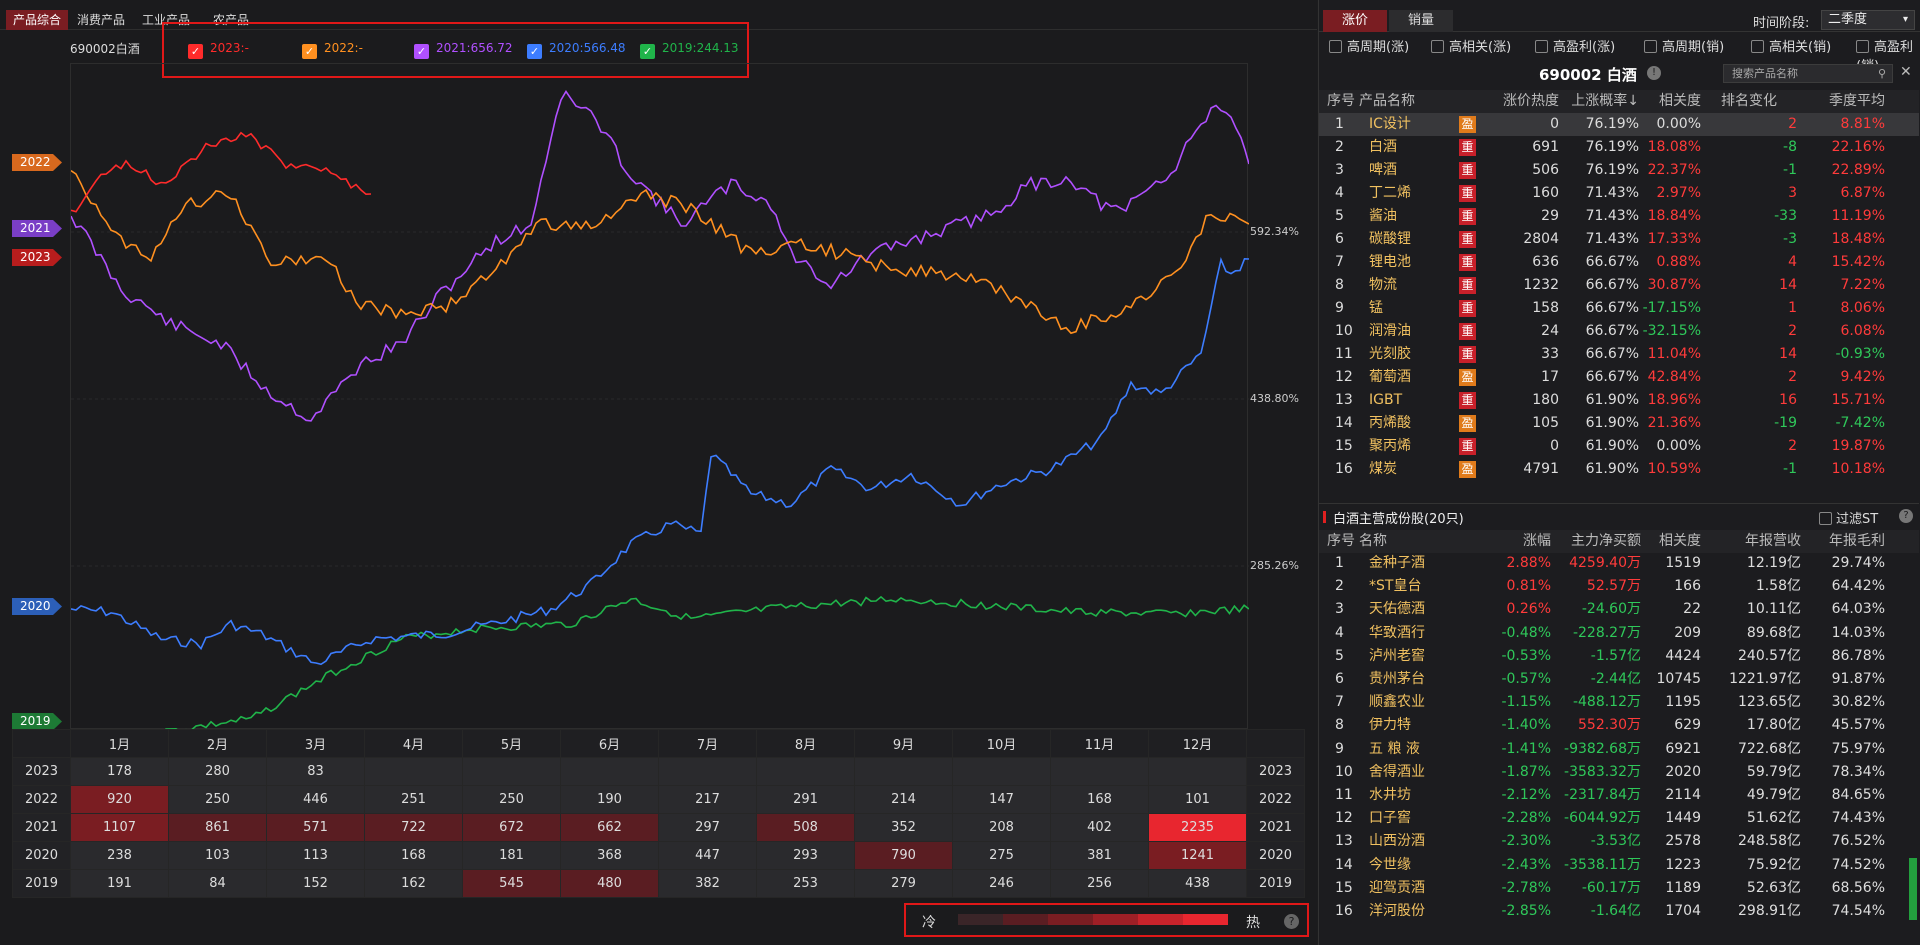  What do you see at coordinates (218, 49) in the screenshot?
I see `legend-item: ✓ 2023:-` at bounding box center [218, 49].